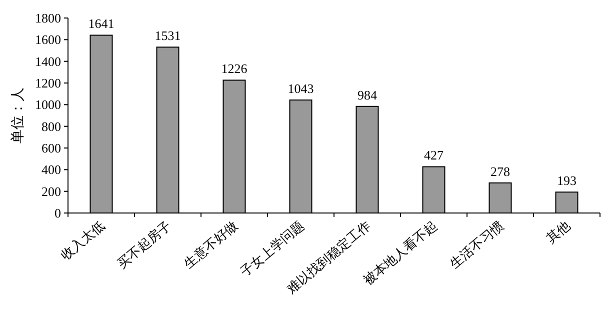 The width and height of the screenshot is (610, 325). What do you see at coordinates (57, 213) in the screenshot?
I see `y-tick-label: 0` at bounding box center [57, 213].